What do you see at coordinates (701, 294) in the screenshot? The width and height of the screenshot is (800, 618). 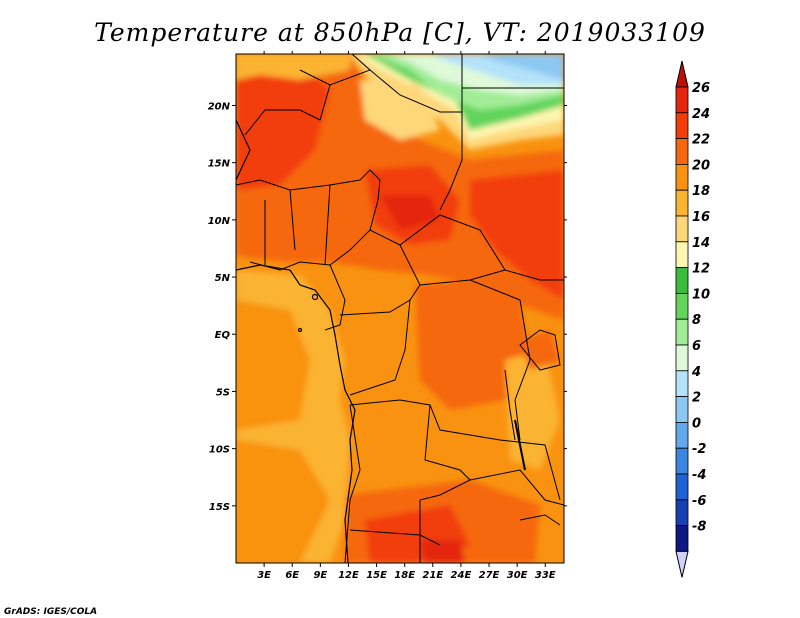 I see `colorbar-label: 10` at bounding box center [701, 294].